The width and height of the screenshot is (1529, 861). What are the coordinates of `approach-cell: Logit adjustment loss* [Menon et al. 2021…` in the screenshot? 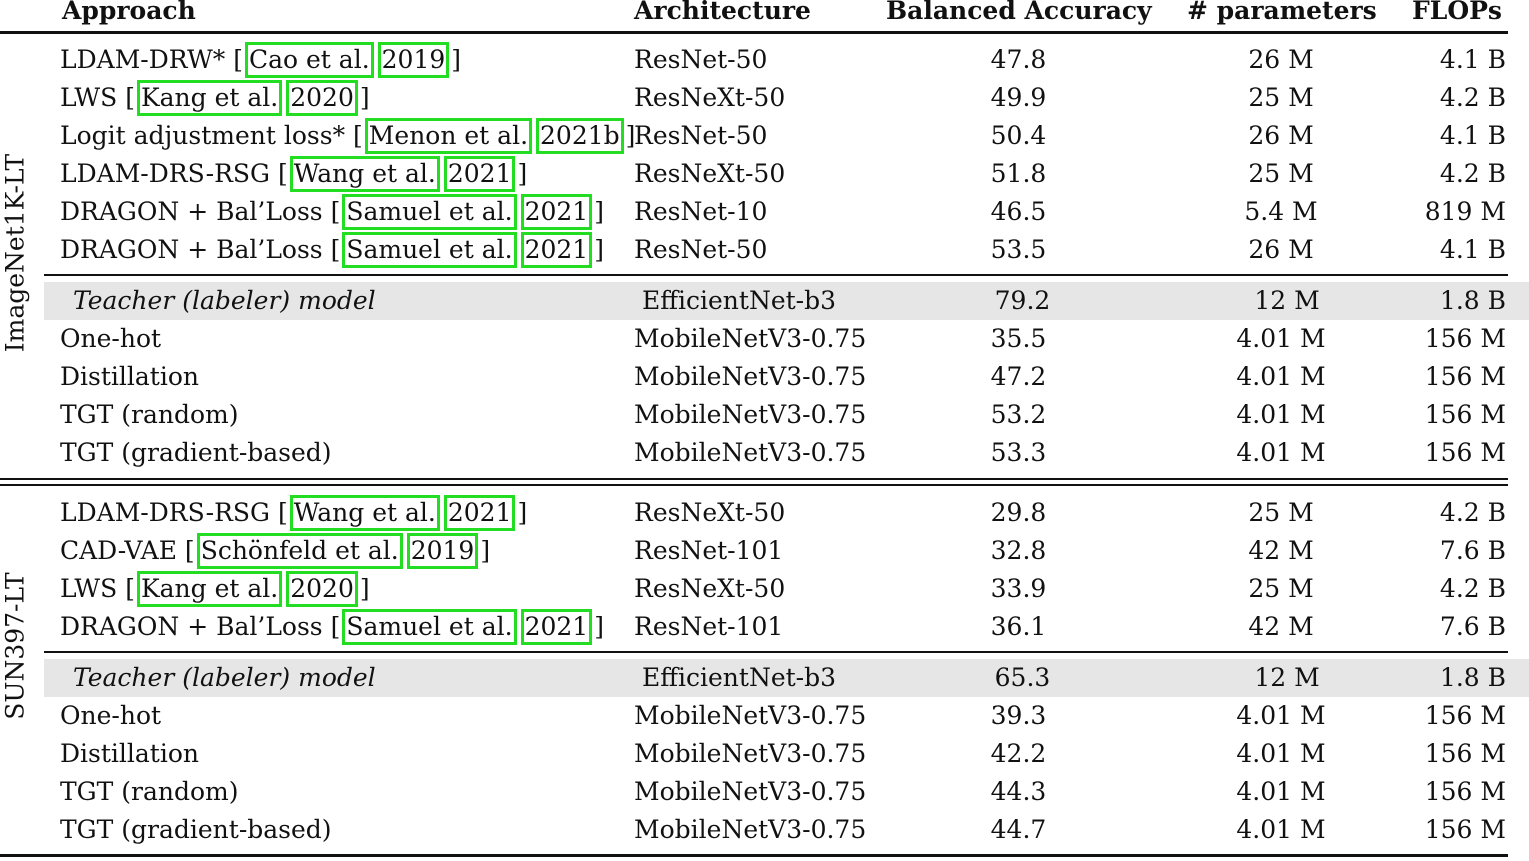 It's located at (347, 136).